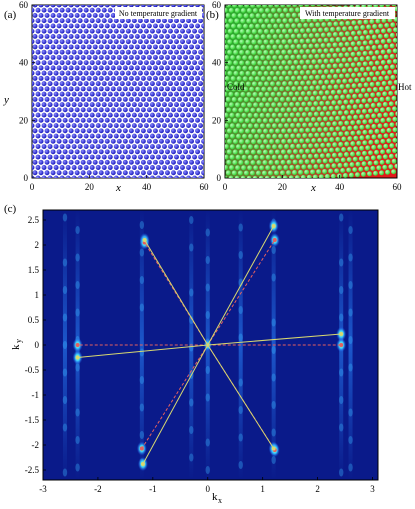  What do you see at coordinates (24, 5) in the screenshot?
I see `y-tick-label: 60` at bounding box center [24, 5].